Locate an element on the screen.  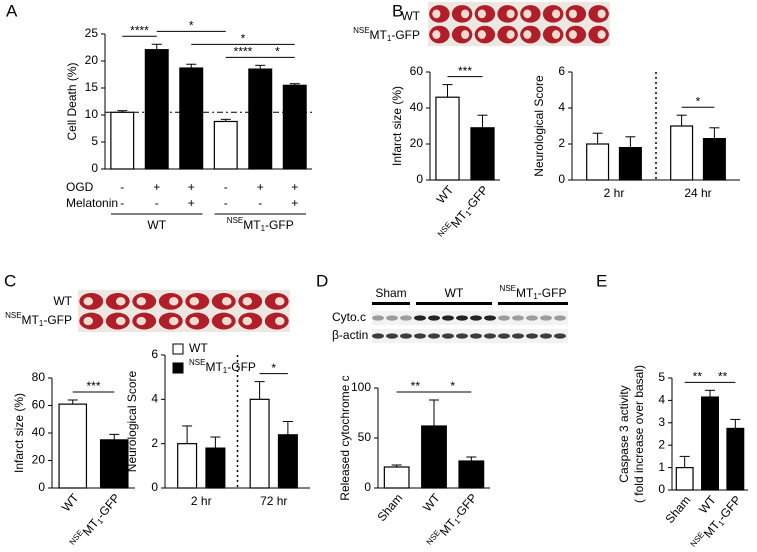
legend-label-part: NSE is located at coordinates (197, 362).